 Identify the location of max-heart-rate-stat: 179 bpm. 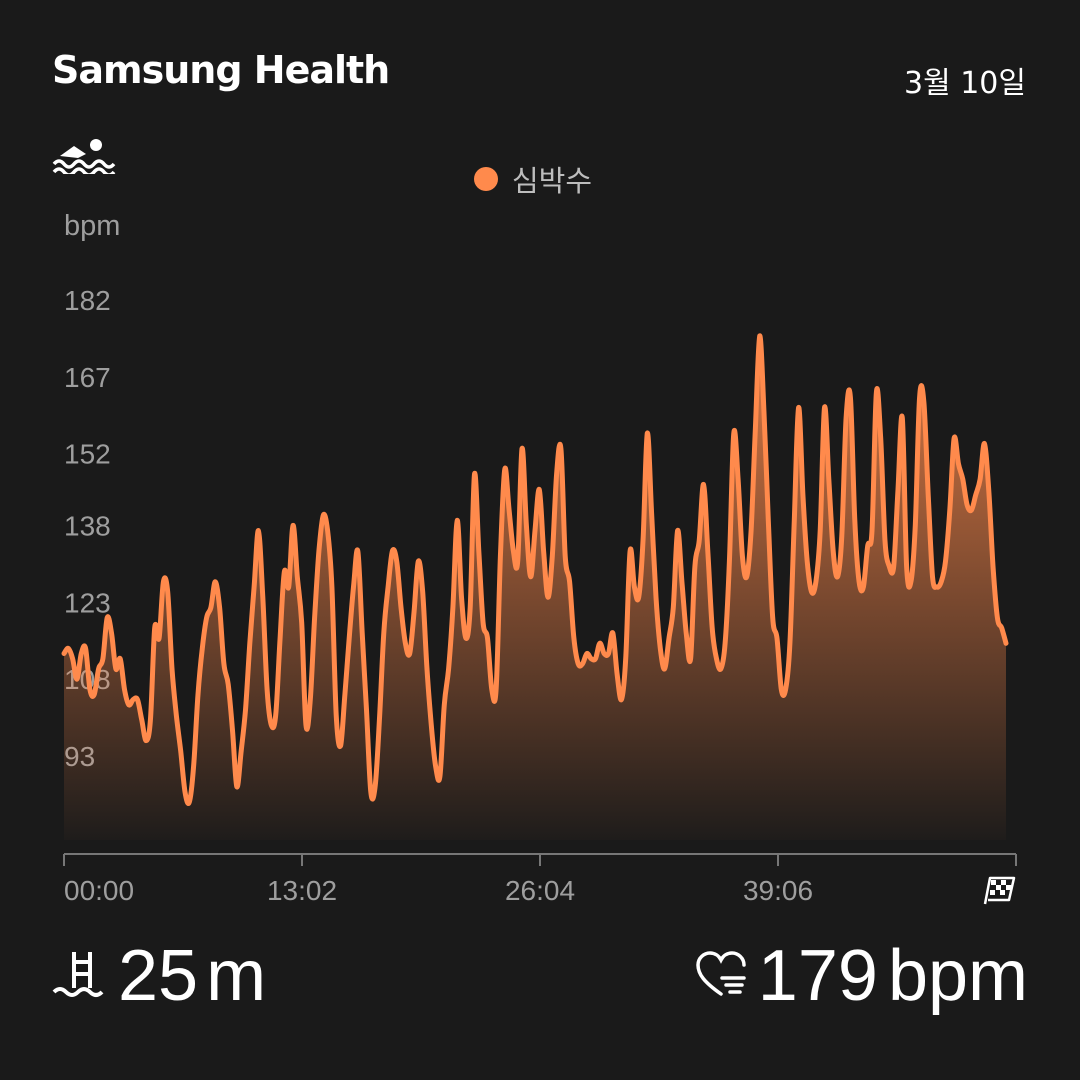
(861, 976).